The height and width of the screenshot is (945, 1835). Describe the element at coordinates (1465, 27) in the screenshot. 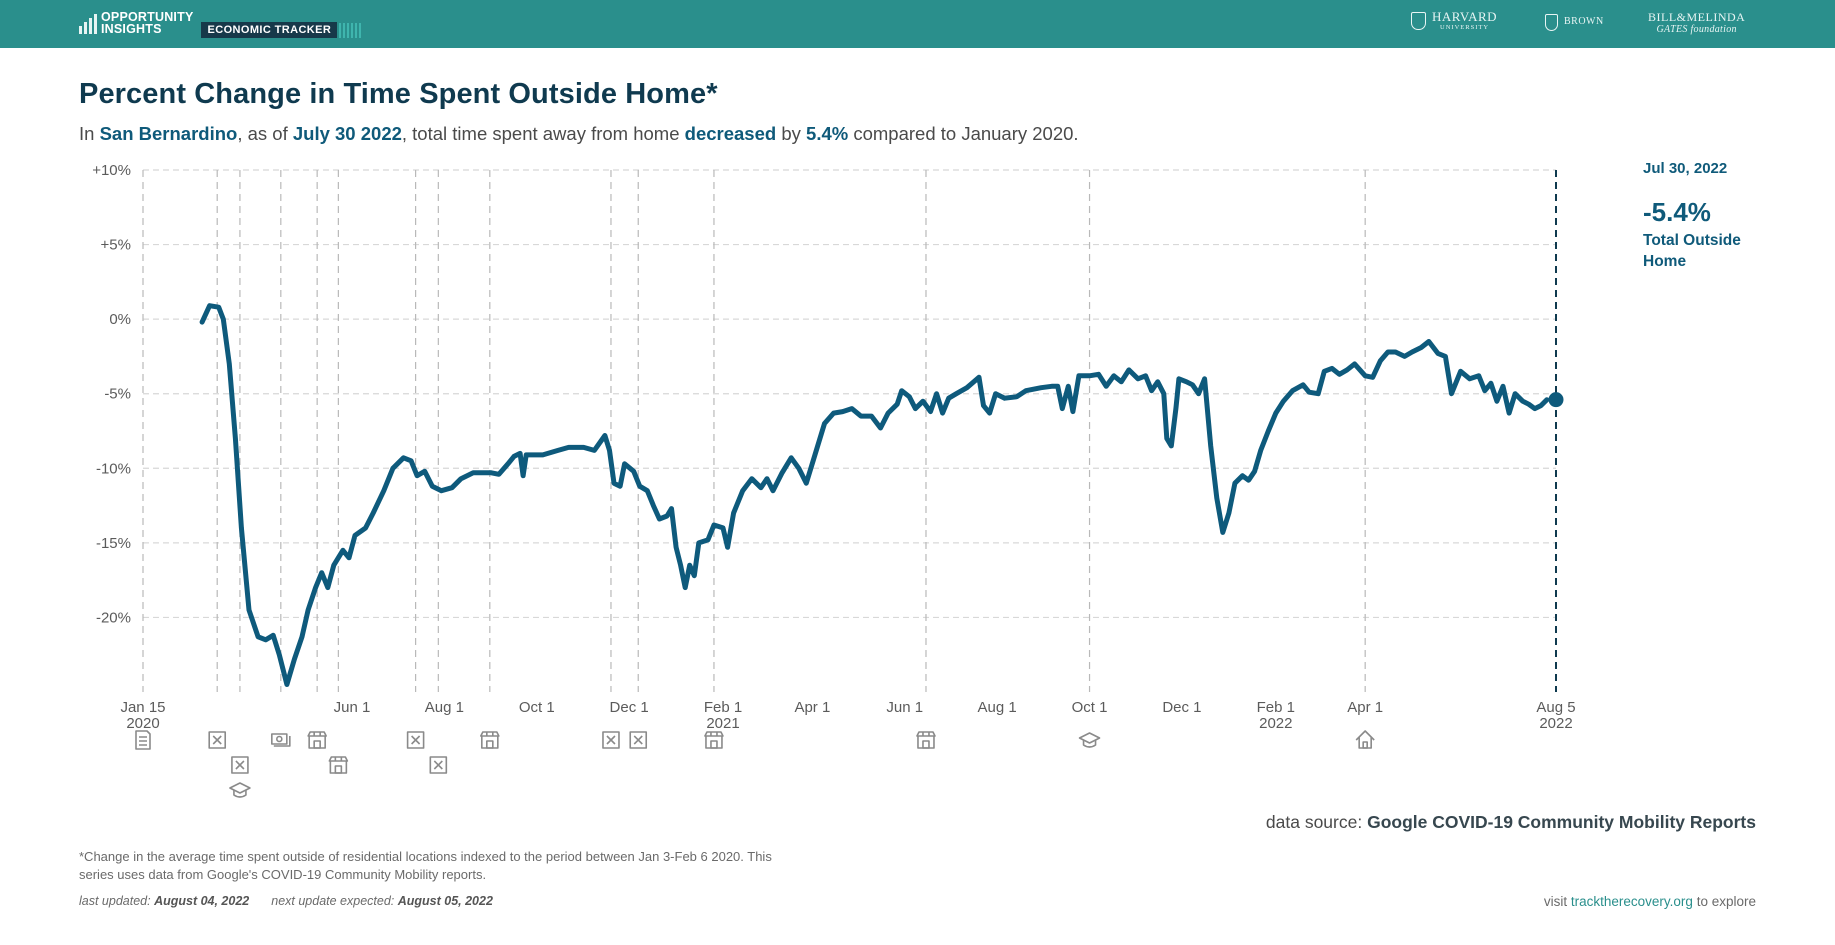

I see `harvard-sub: UNIVERSITY` at that location.